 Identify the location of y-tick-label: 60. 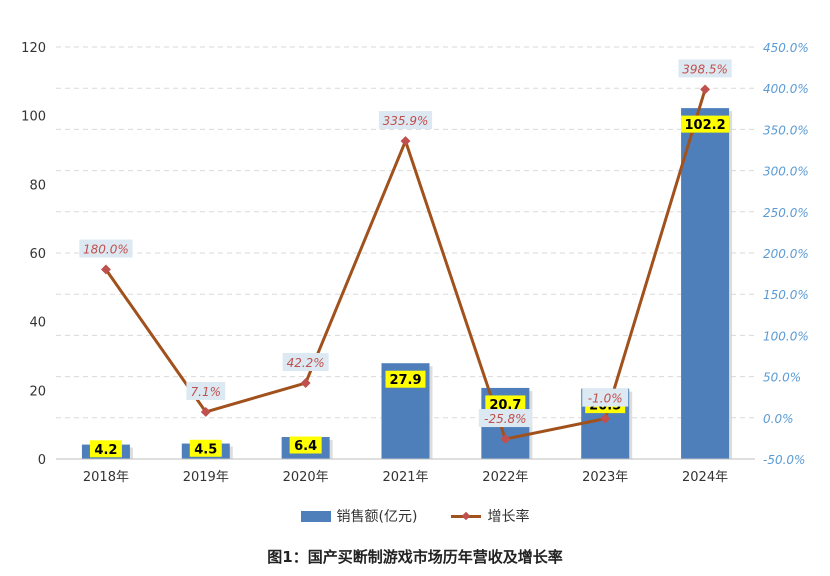
(37, 254).